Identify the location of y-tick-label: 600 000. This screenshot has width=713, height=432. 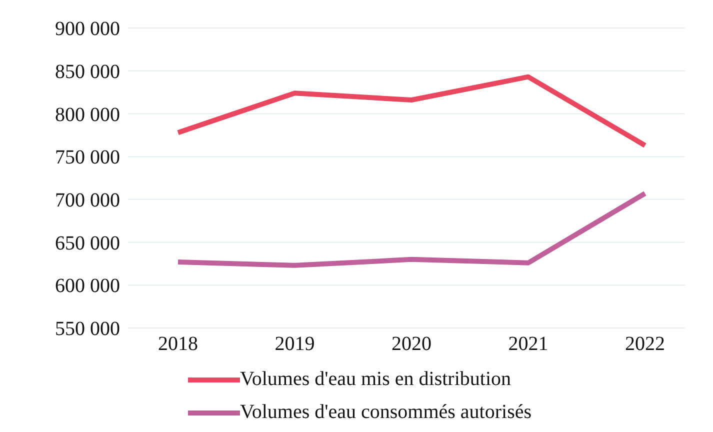
(87, 286).